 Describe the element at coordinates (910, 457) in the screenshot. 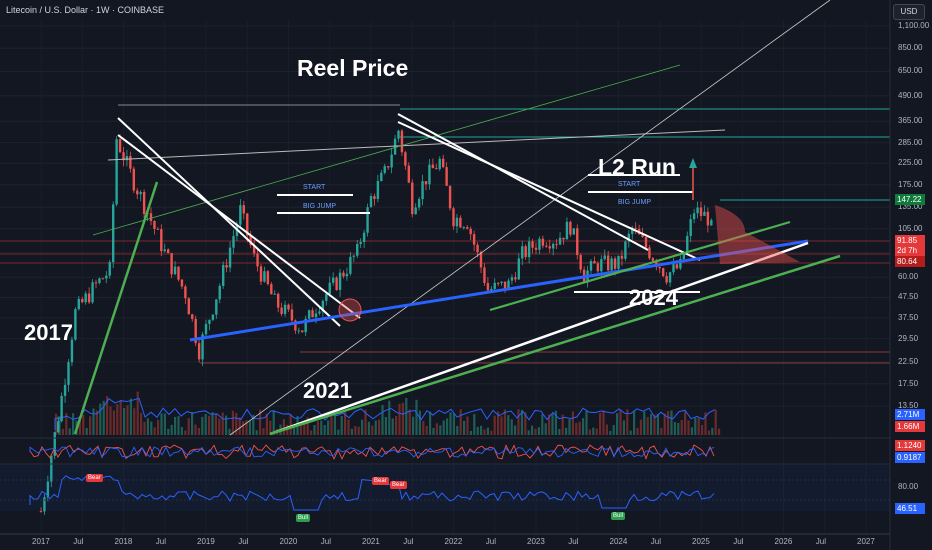

I see `osc-tag-2: 0.9187` at that location.